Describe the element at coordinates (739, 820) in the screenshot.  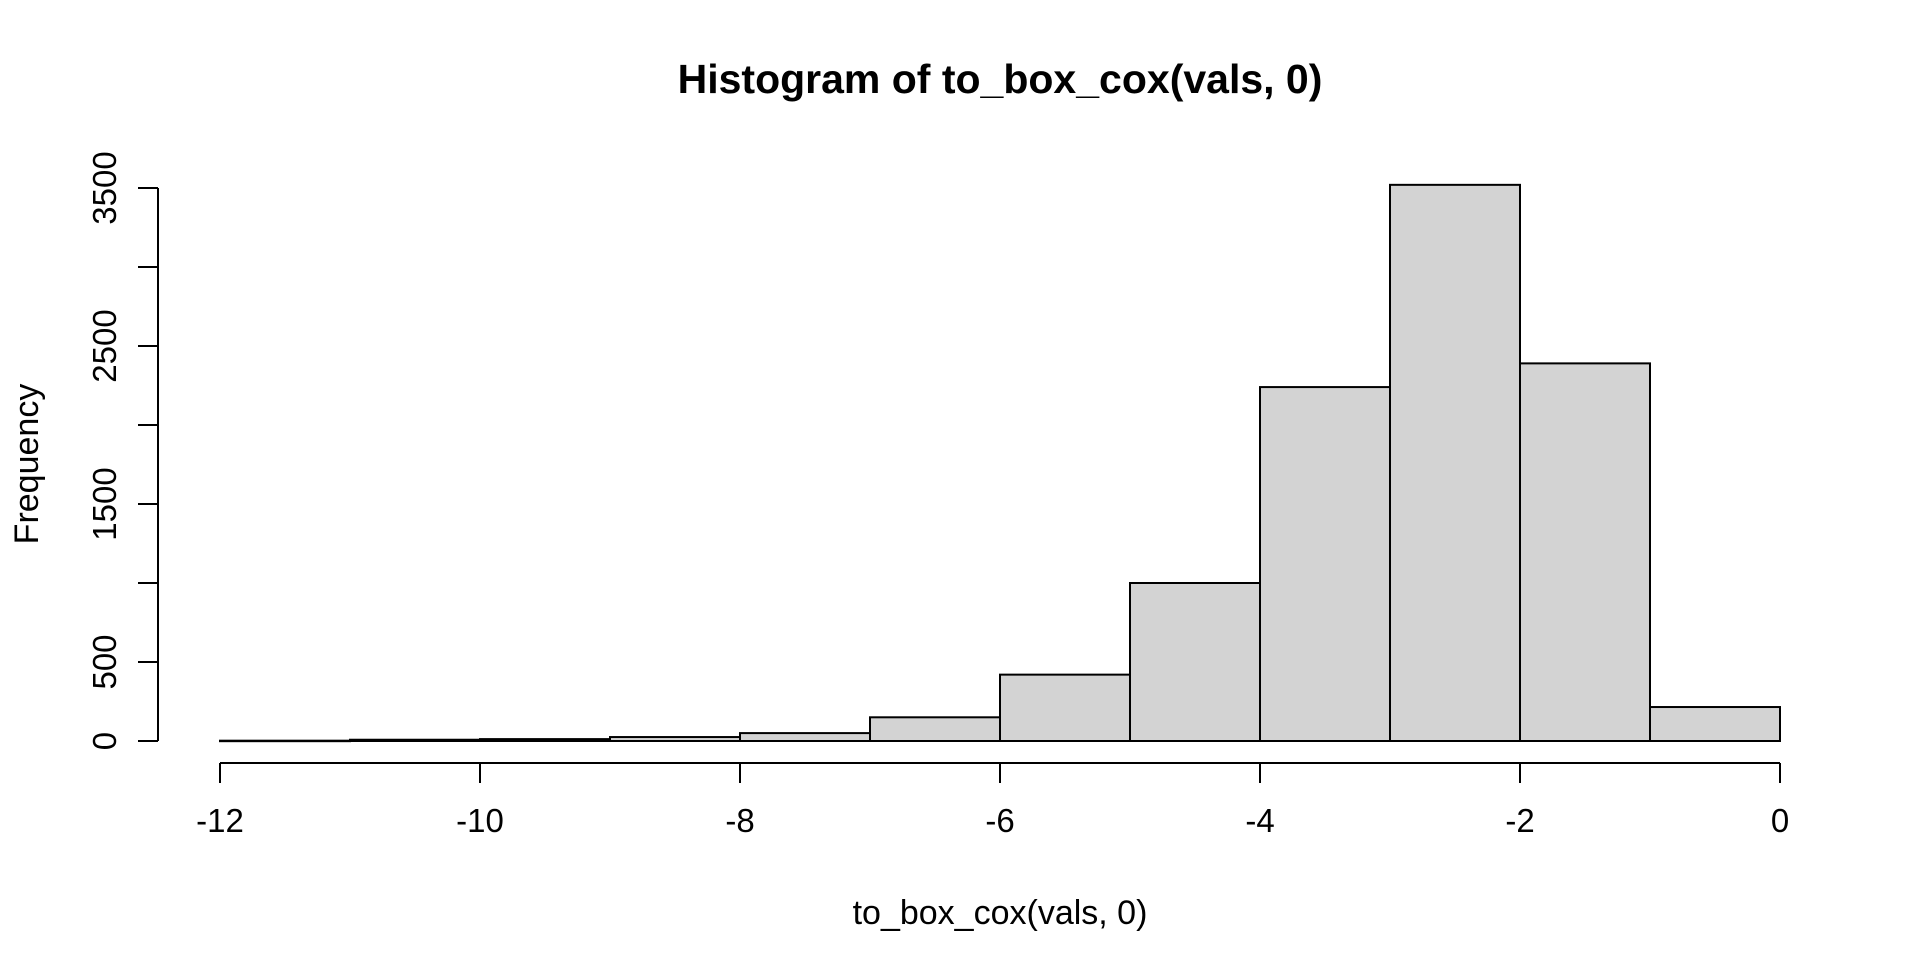
I see `x-tick-label: -8` at that location.